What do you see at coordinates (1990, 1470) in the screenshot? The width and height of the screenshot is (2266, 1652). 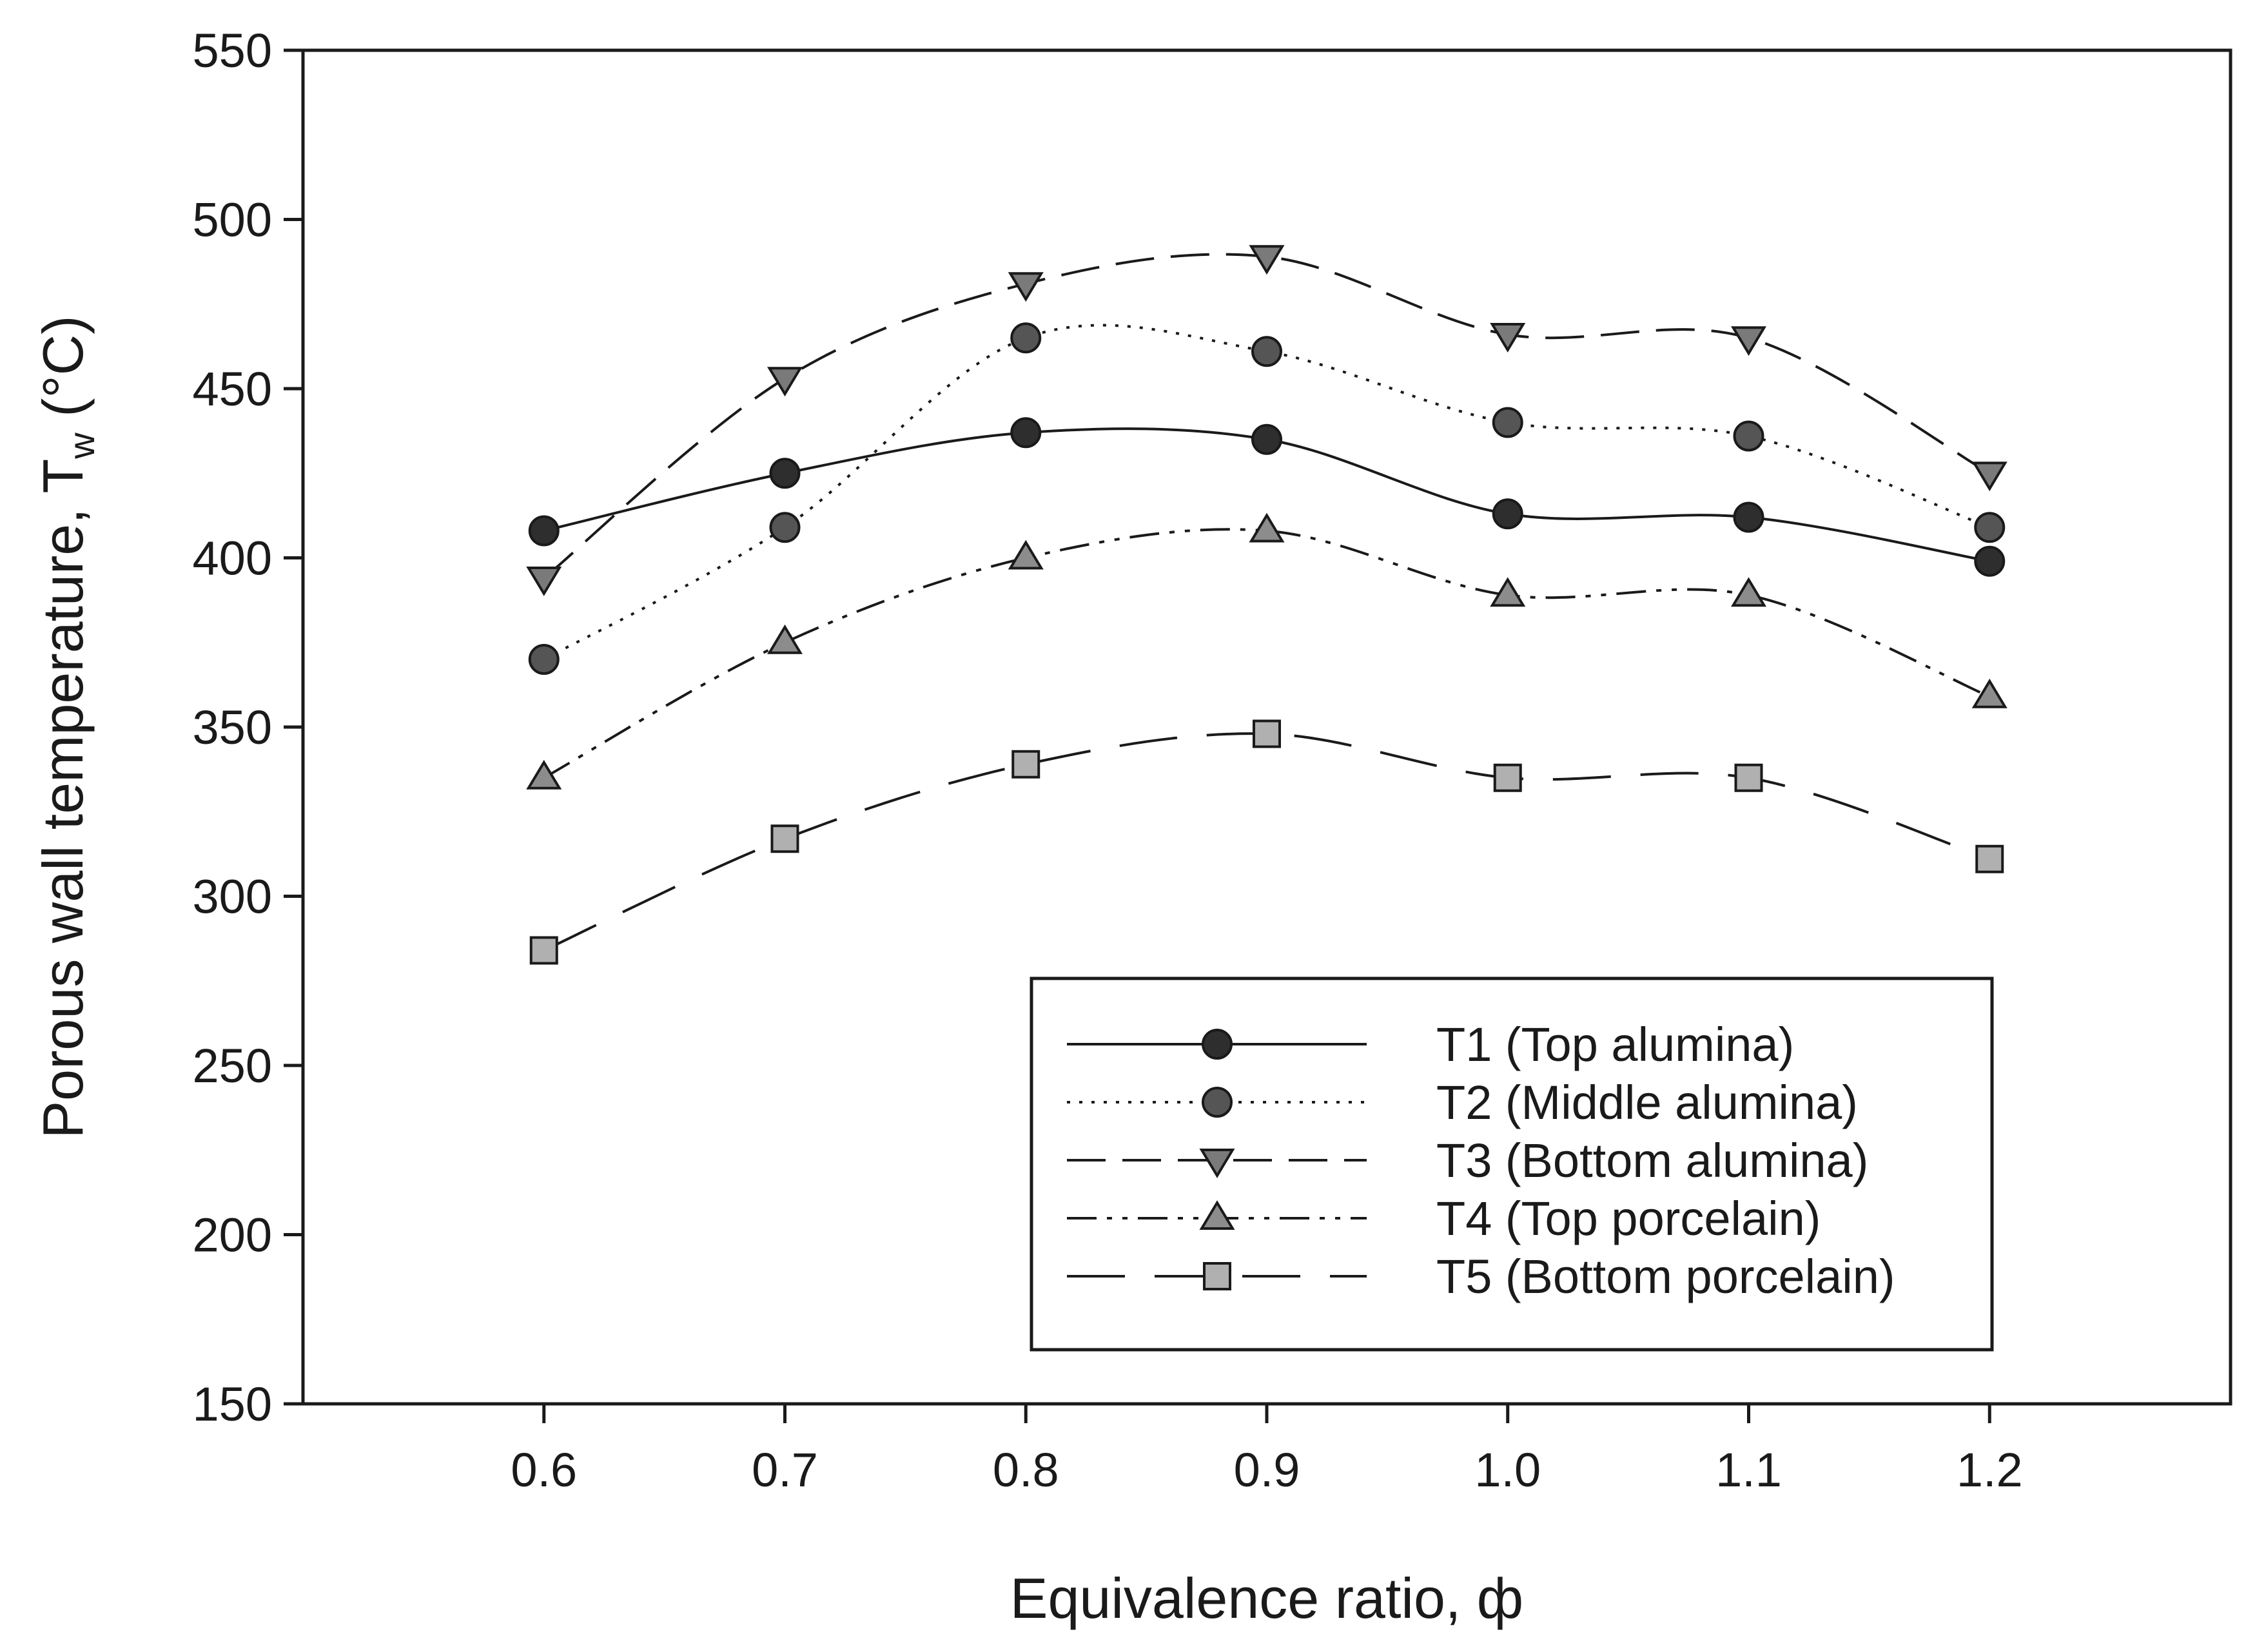 I see `x-tick-label: 1.2` at bounding box center [1990, 1470].